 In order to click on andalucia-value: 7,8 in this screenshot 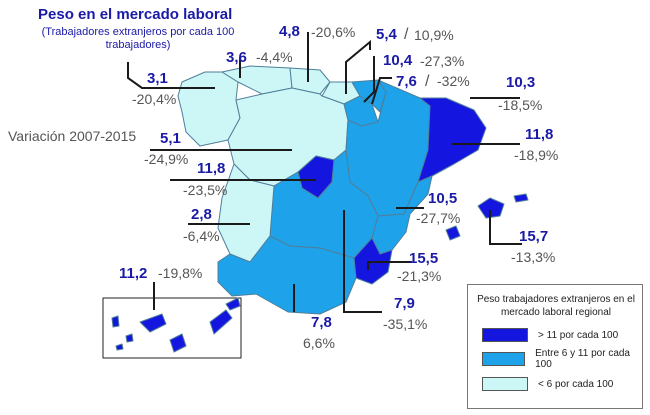, I will do `click(321, 322)`.